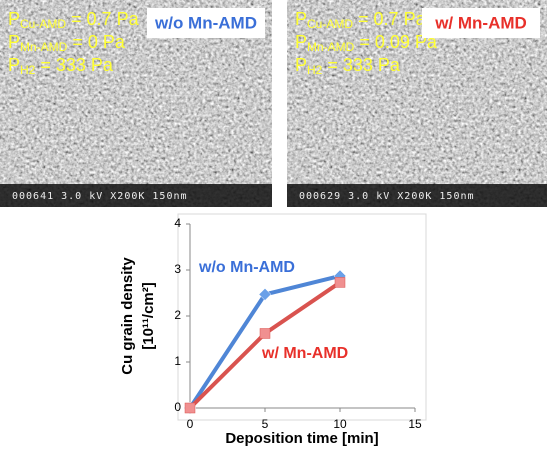 The height and width of the screenshot is (452, 547). Describe the element at coordinates (190, 424) in the screenshot. I see `x-tick-label: 0` at that location.